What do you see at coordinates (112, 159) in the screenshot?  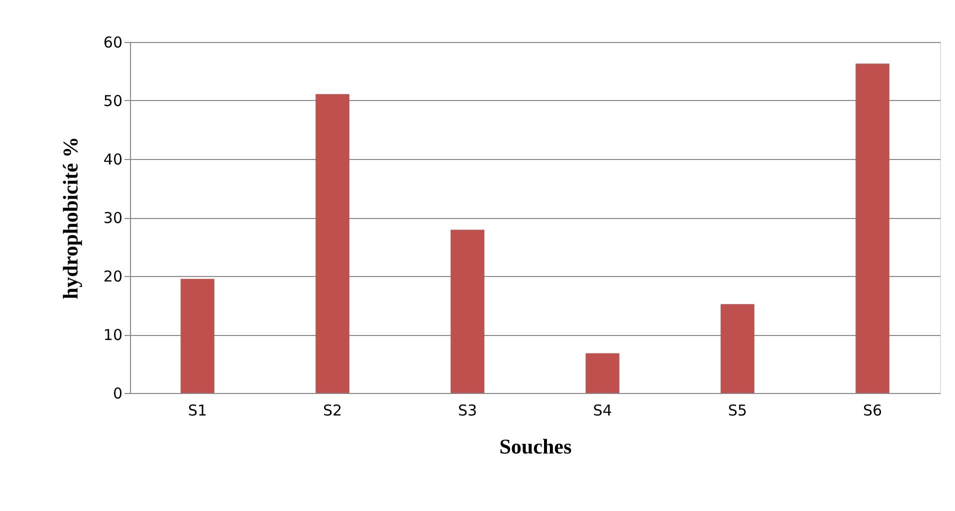 I see `y-tick-label: 40` at bounding box center [112, 159].